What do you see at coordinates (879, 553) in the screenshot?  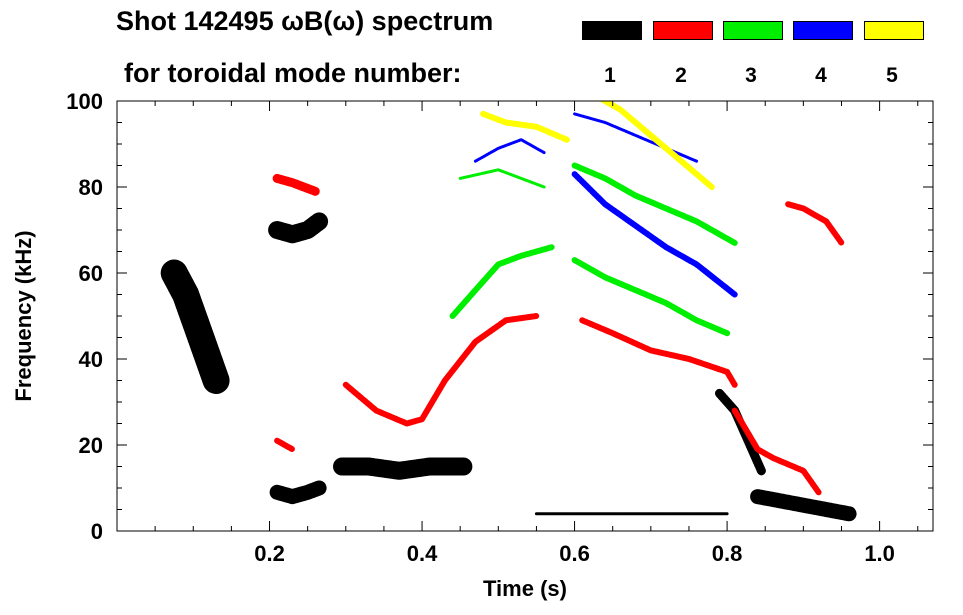 I see `x-tick-label: 1.0` at bounding box center [879, 553].